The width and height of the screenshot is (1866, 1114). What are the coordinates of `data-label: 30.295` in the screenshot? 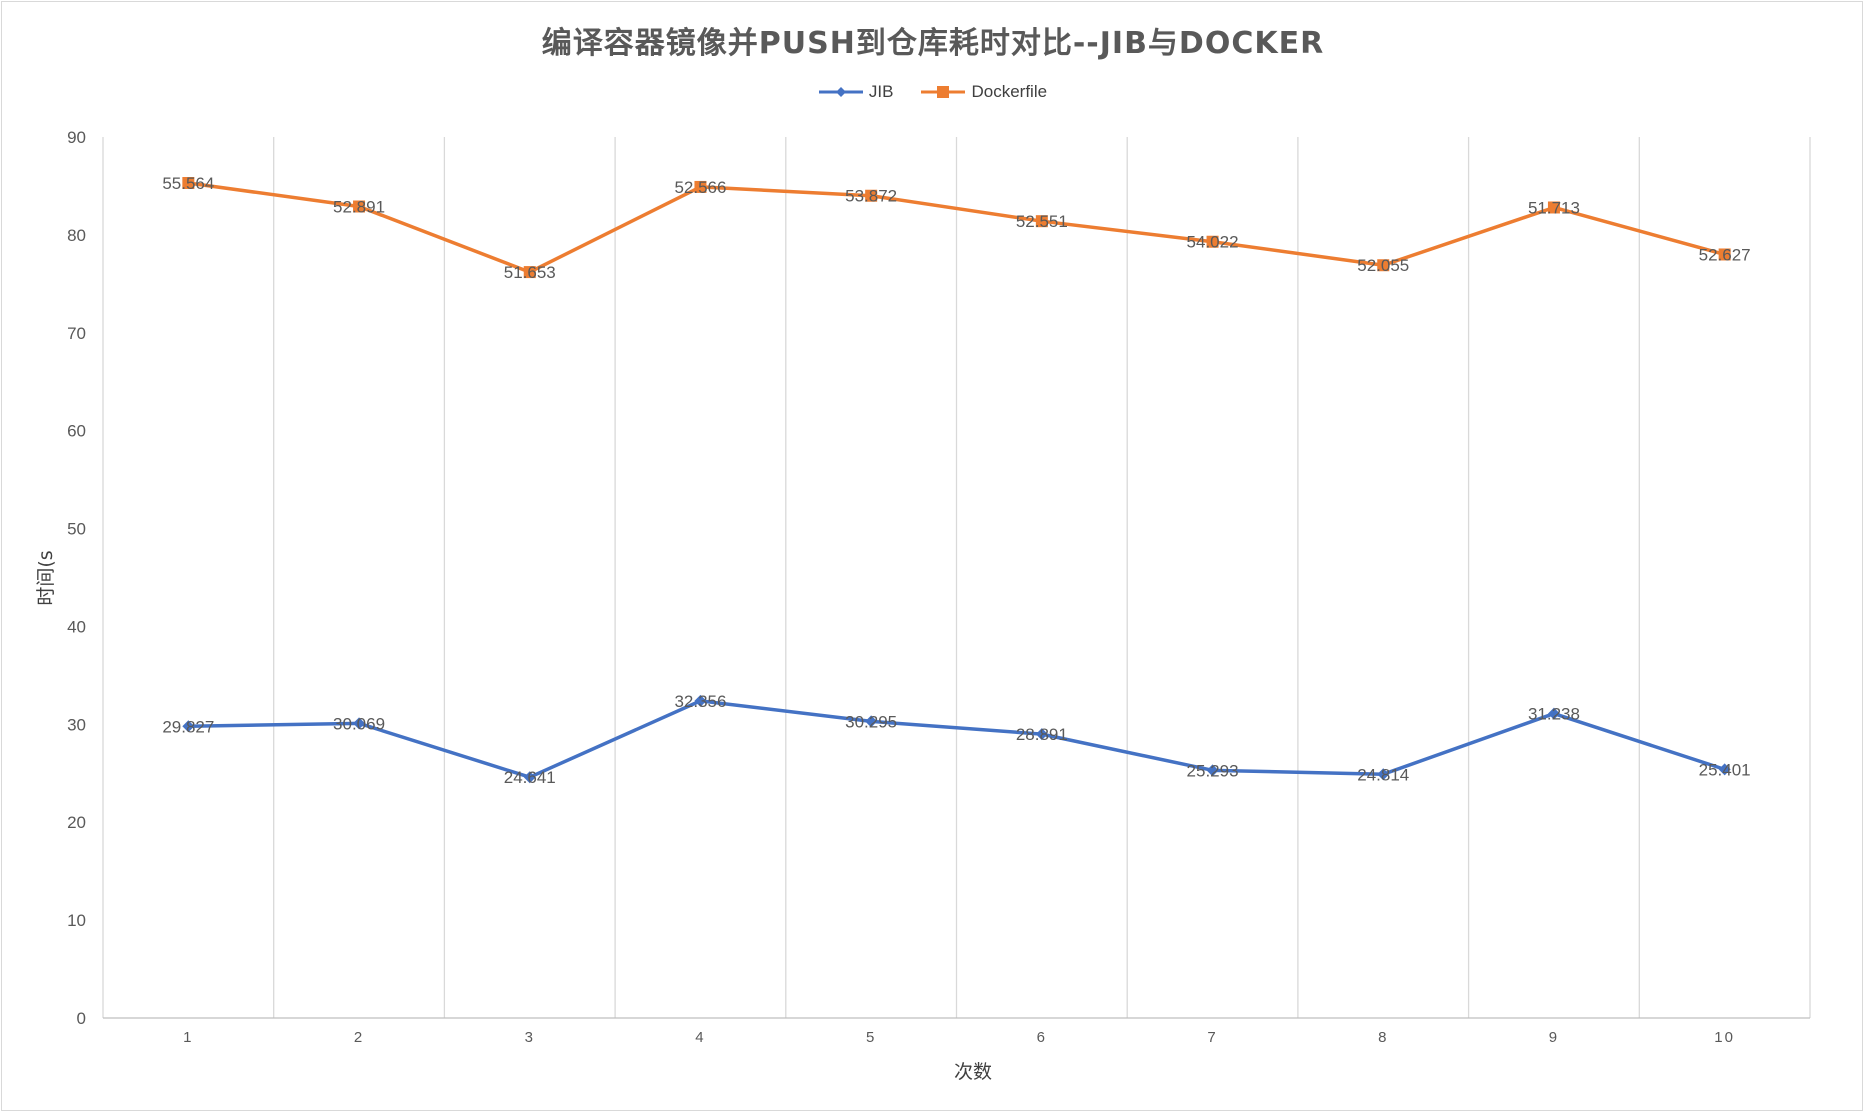 It's located at (871, 721).